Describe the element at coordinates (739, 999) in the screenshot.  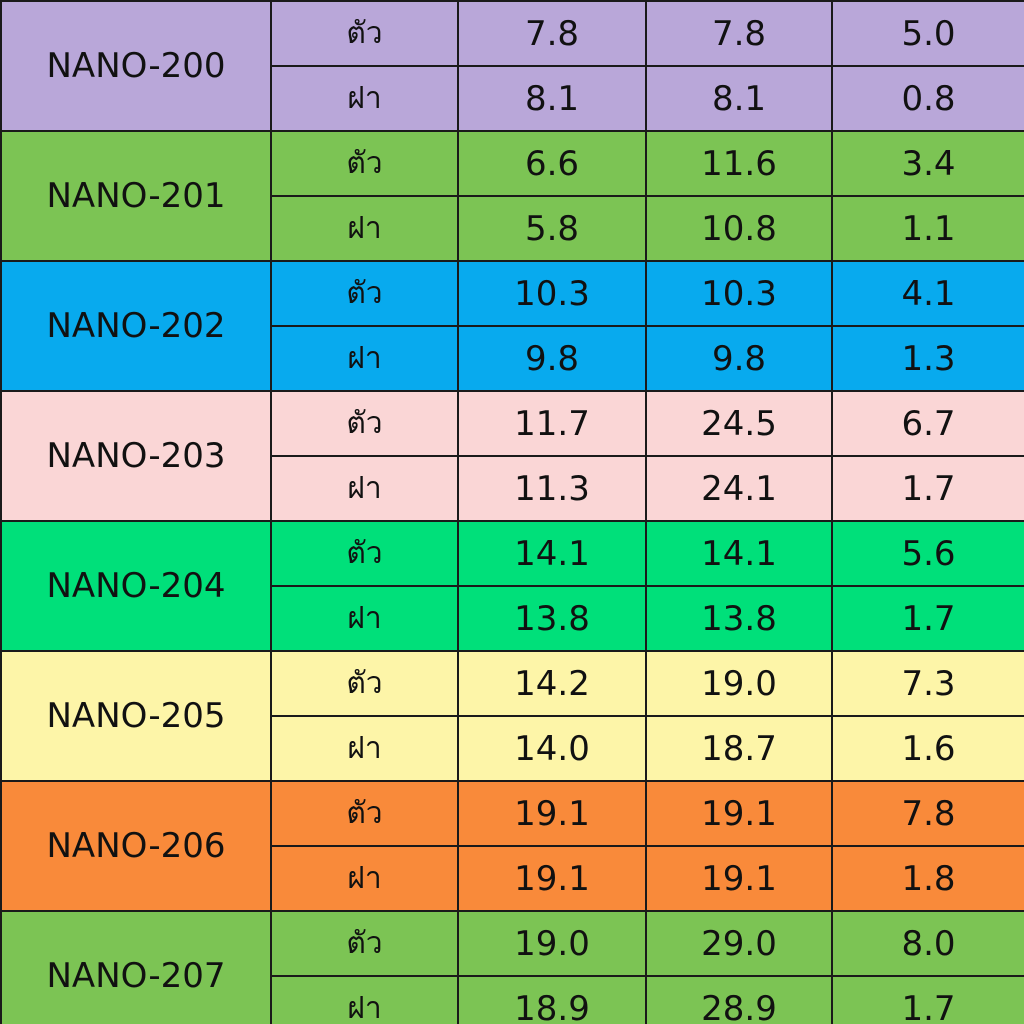
I see `value-cell: 28.9` at that location.